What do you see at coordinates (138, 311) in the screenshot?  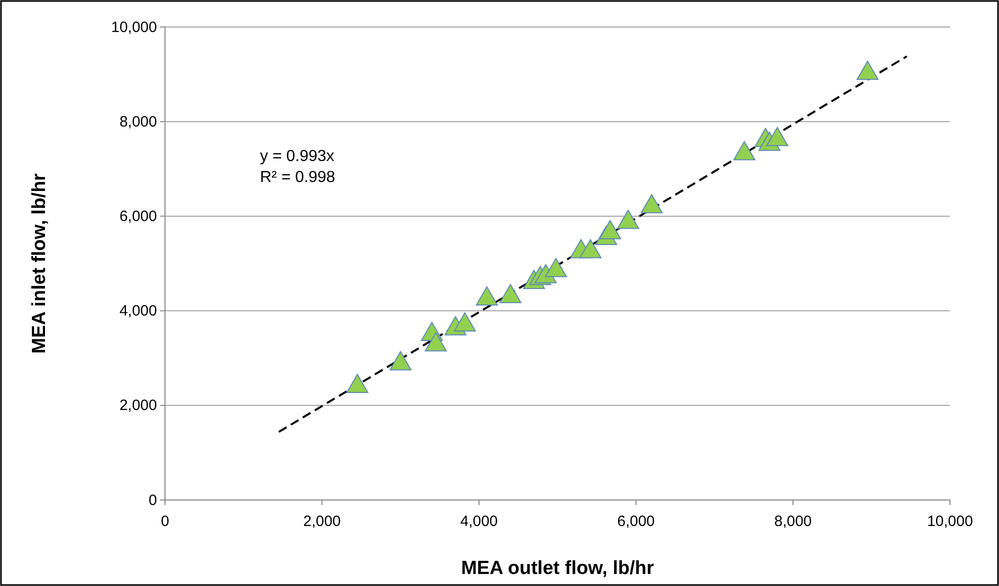 I see `y-tick-label: 4,000` at bounding box center [138, 311].